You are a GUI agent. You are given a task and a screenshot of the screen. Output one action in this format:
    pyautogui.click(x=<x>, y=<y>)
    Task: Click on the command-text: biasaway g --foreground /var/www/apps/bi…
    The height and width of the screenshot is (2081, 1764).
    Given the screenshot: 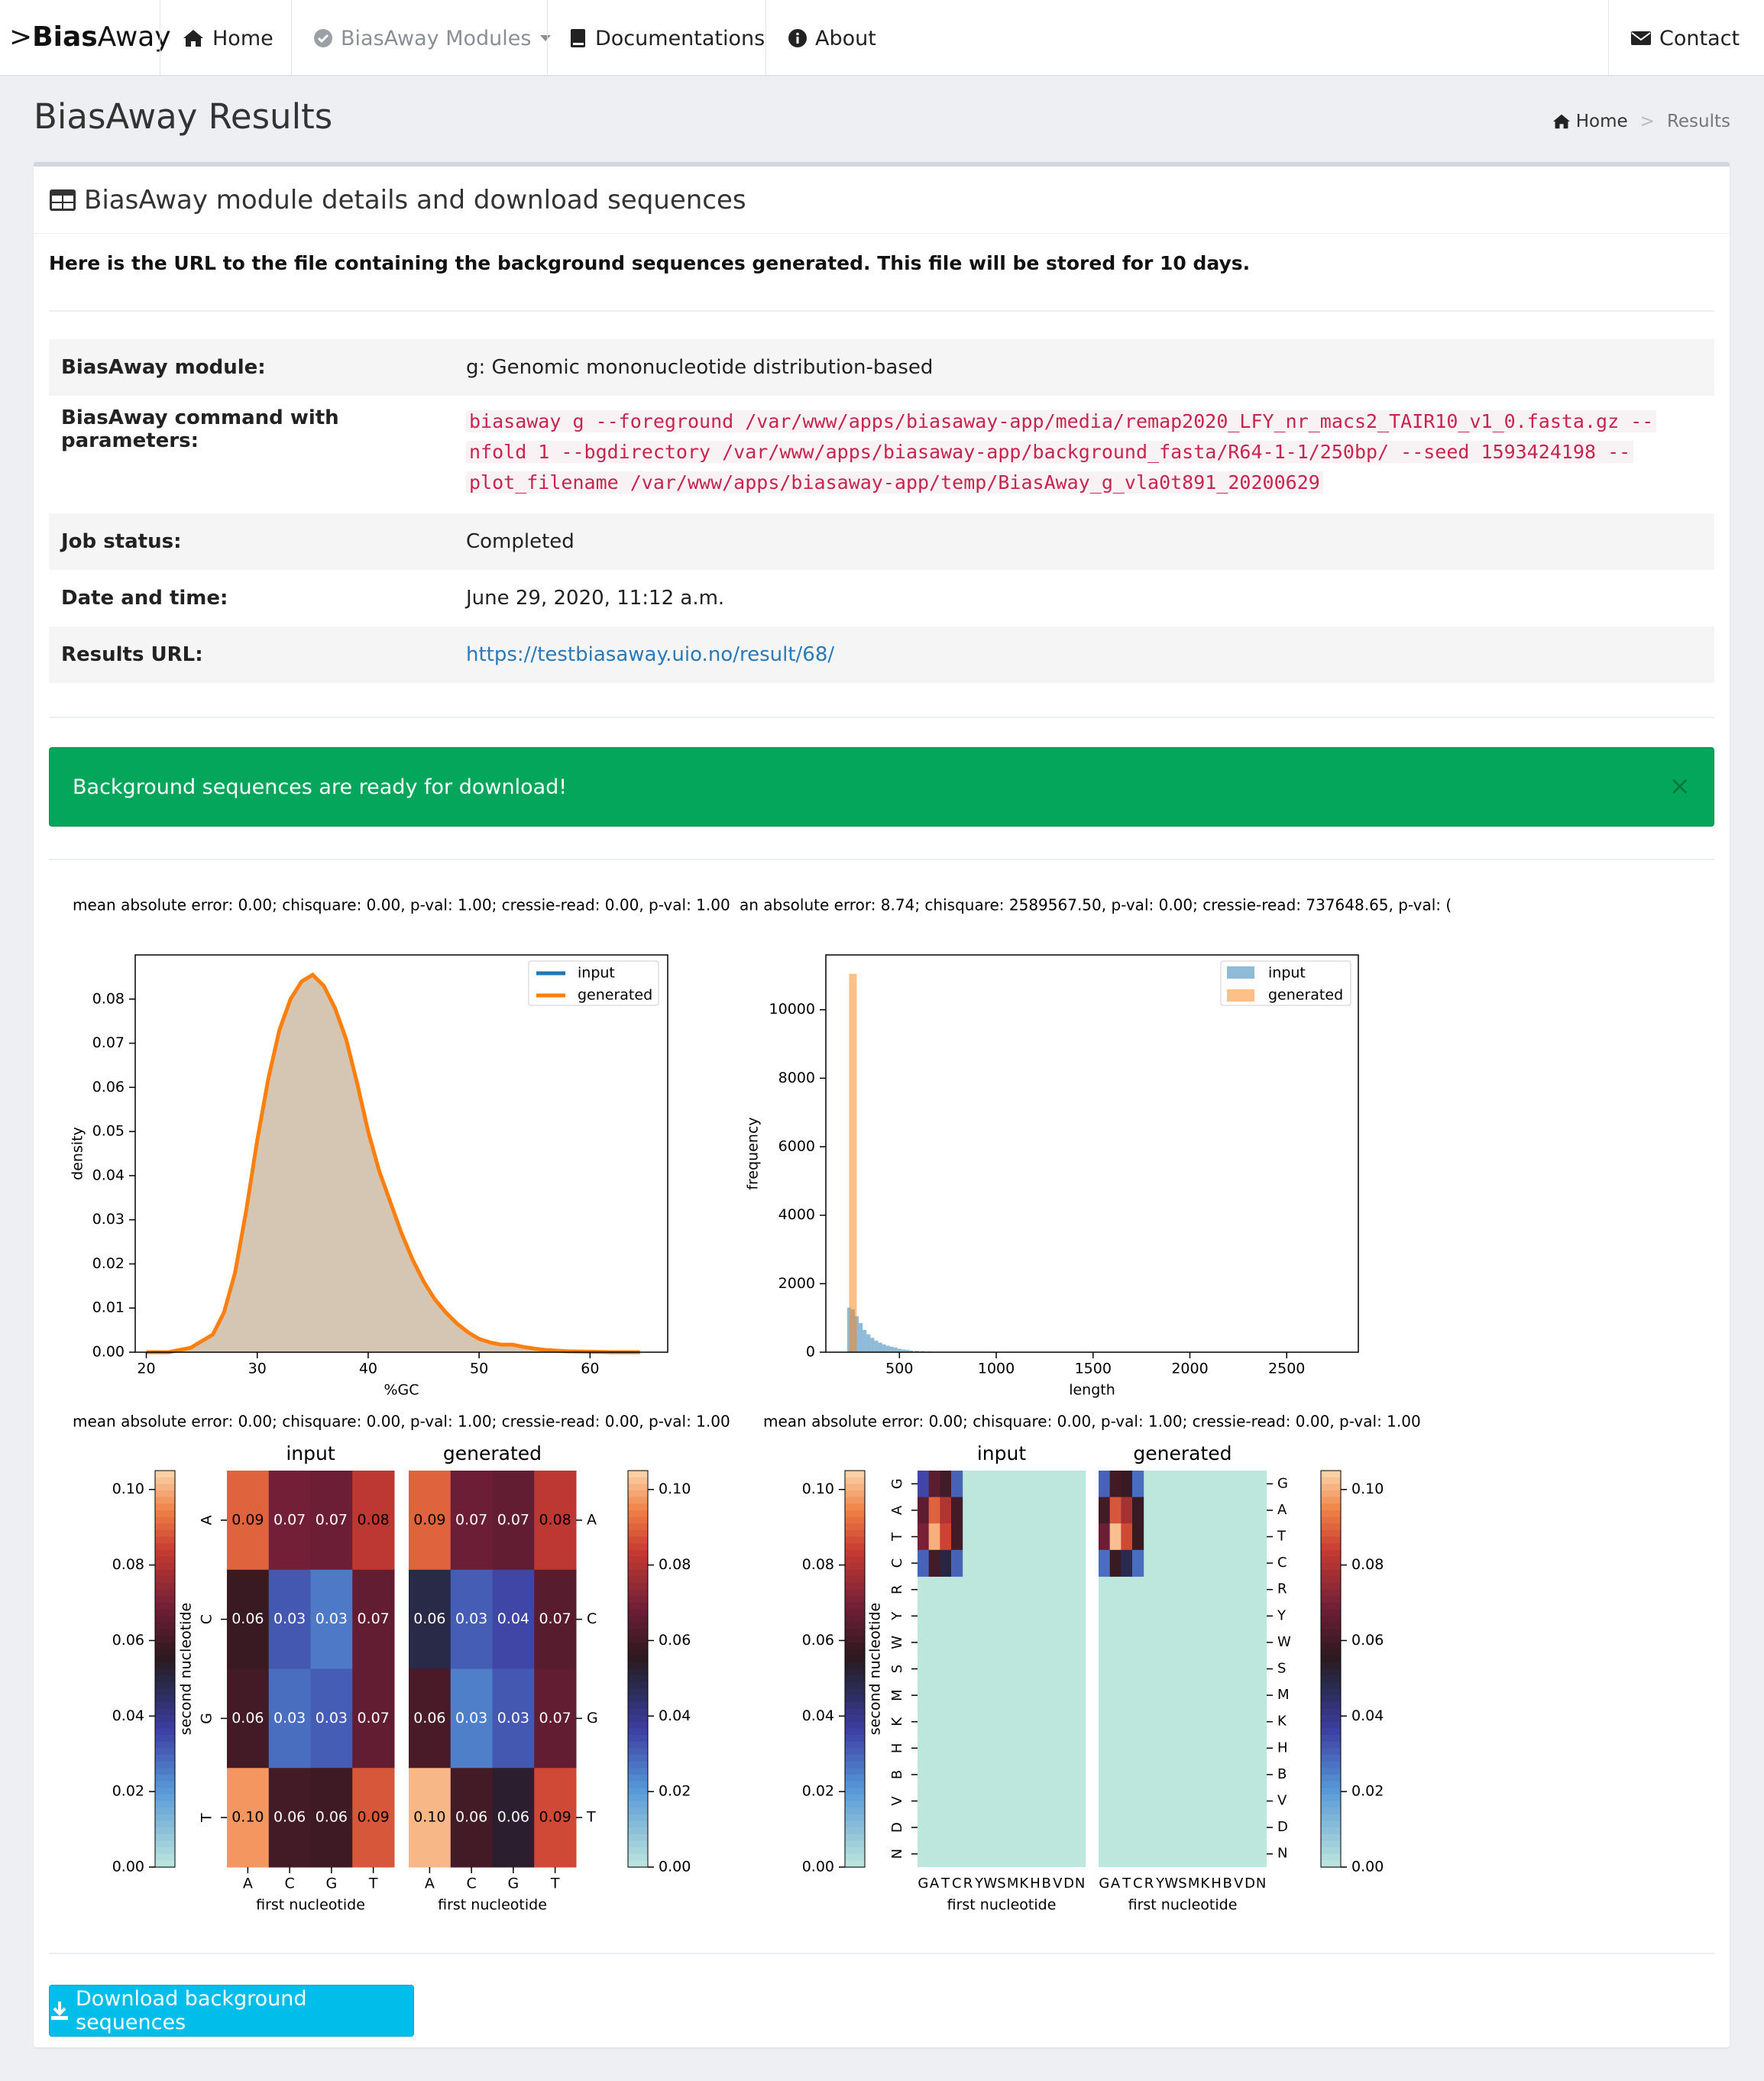 What is the action you would take?
    pyautogui.click(x=1090, y=452)
    